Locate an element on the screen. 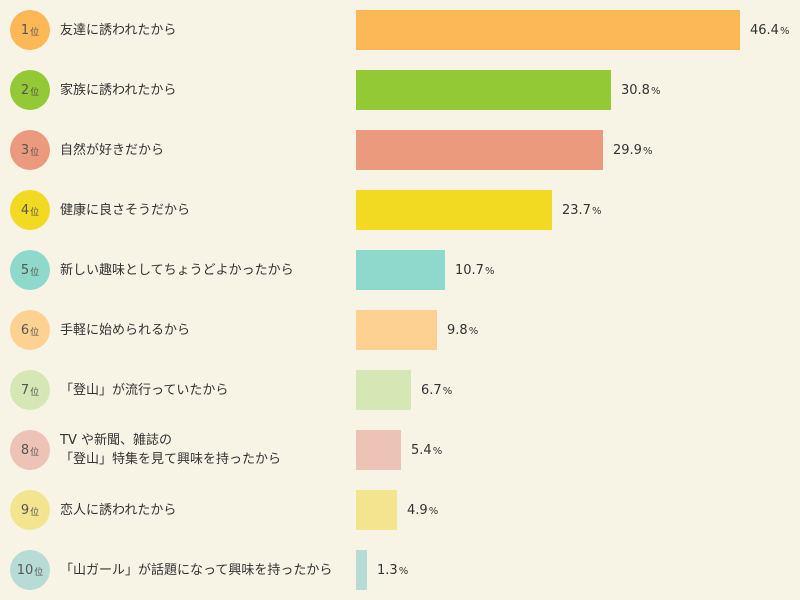 The height and width of the screenshot is (600, 800). value-label: 29.9% is located at coordinates (632, 150).